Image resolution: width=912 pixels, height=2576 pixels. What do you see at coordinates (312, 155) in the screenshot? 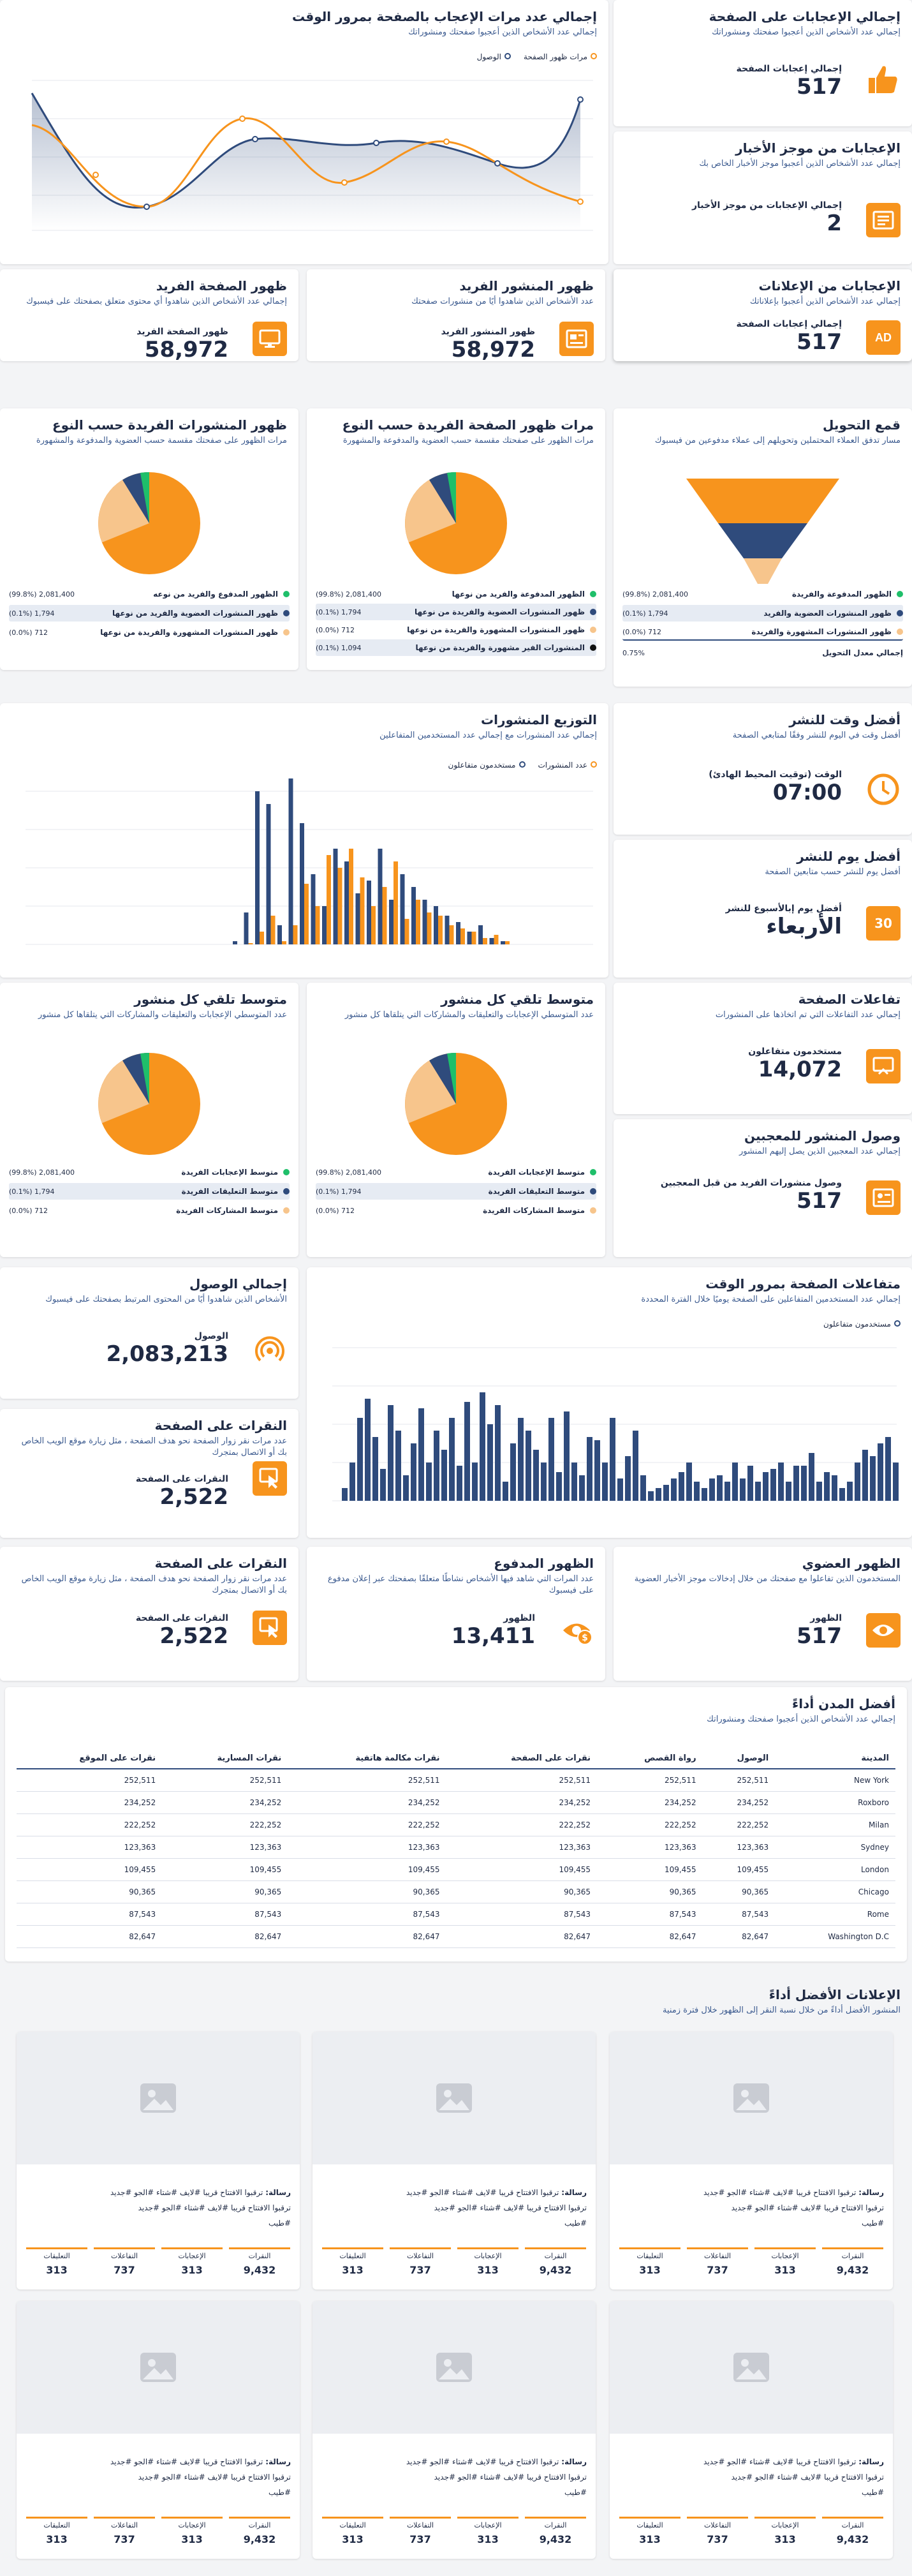
I see `likes-line-chart` at bounding box center [312, 155].